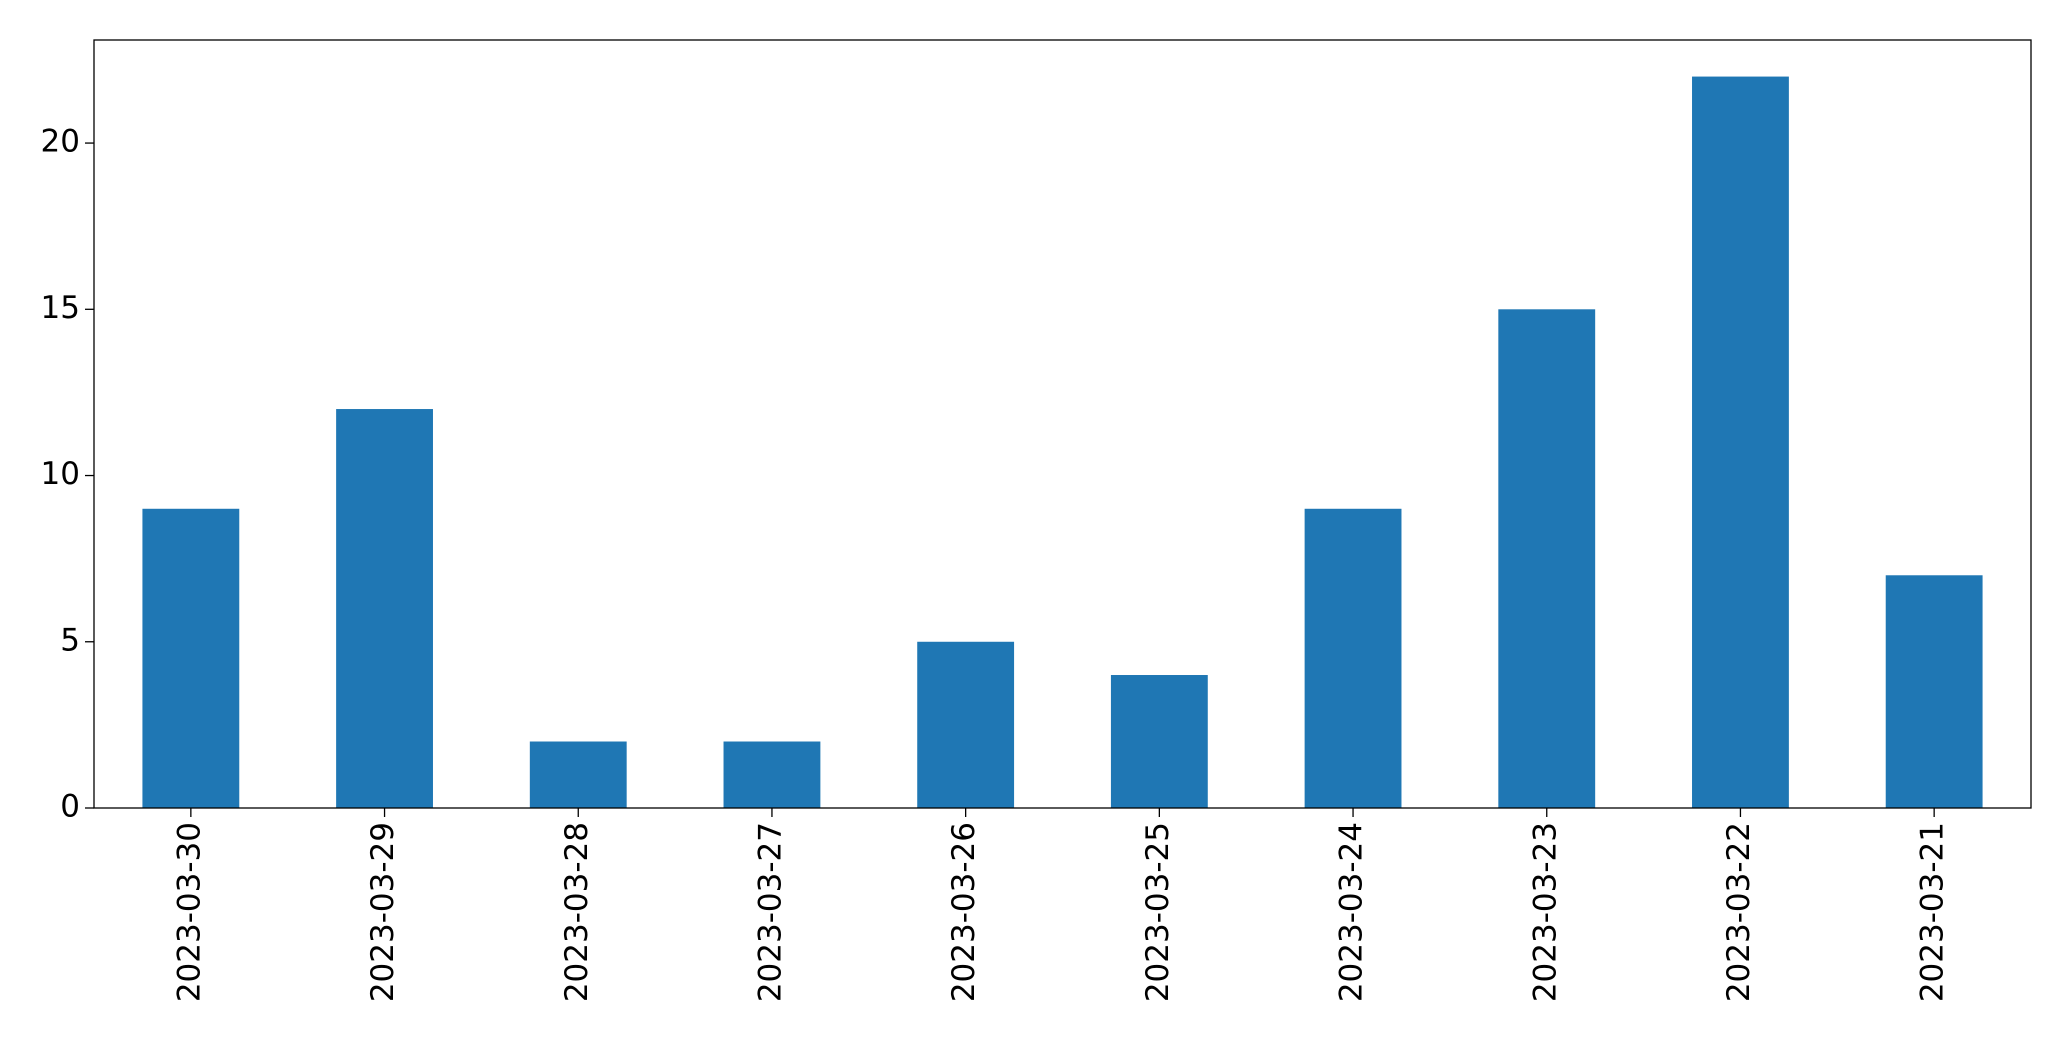  What do you see at coordinates (577, 912) in the screenshot?
I see `x-tick-label: 2023-03-28` at bounding box center [577, 912].